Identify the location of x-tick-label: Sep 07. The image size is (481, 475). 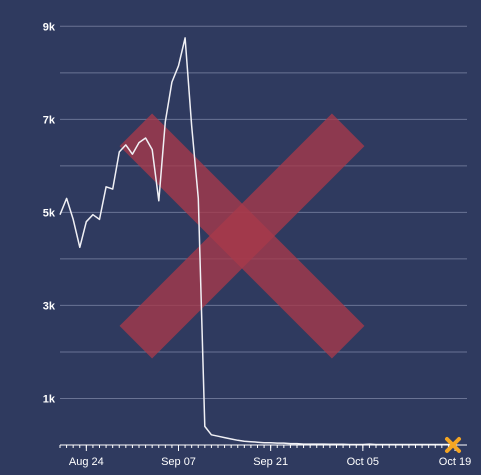
(178, 462).